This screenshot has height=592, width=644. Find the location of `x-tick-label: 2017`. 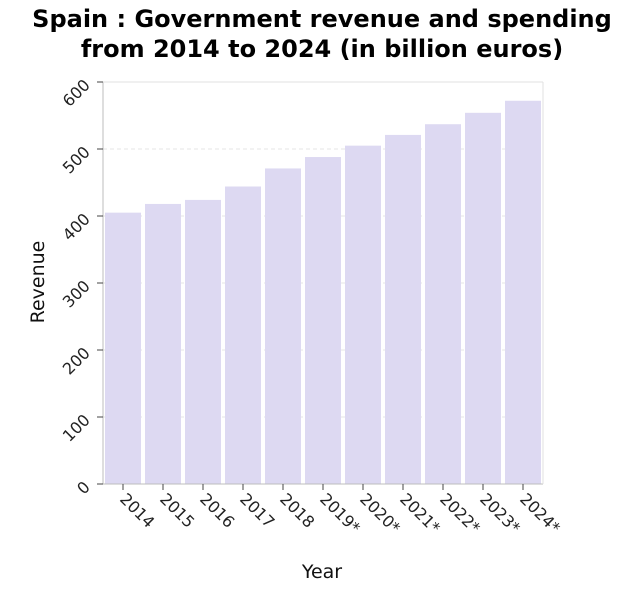

x-tick-label: 2017 is located at coordinates (257, 510).